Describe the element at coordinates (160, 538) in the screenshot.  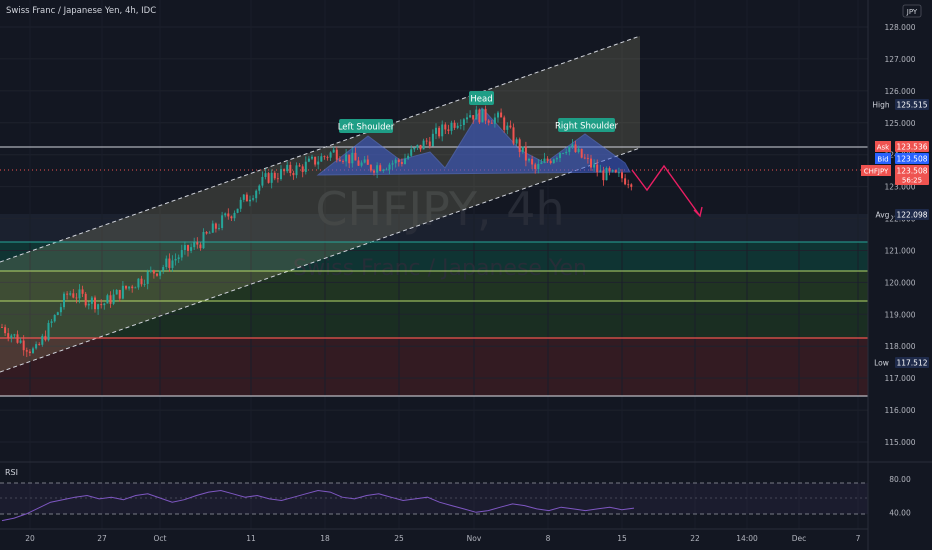
I see `time-tick-label: Oct` at that location.